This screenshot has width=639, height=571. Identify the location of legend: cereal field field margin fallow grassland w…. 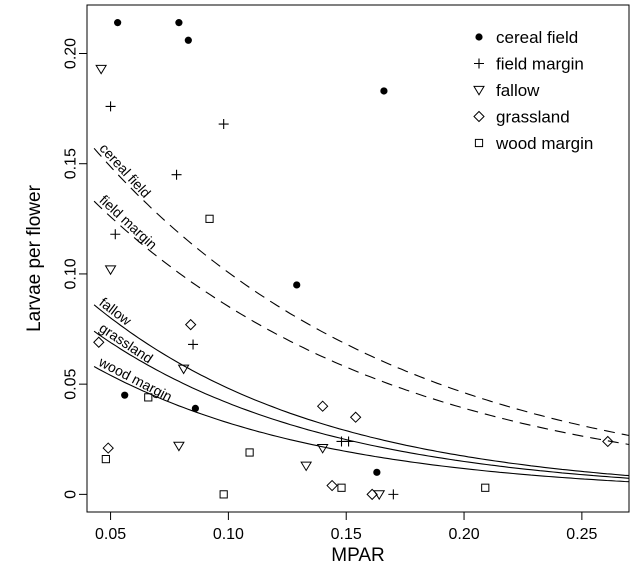
(533, 90).